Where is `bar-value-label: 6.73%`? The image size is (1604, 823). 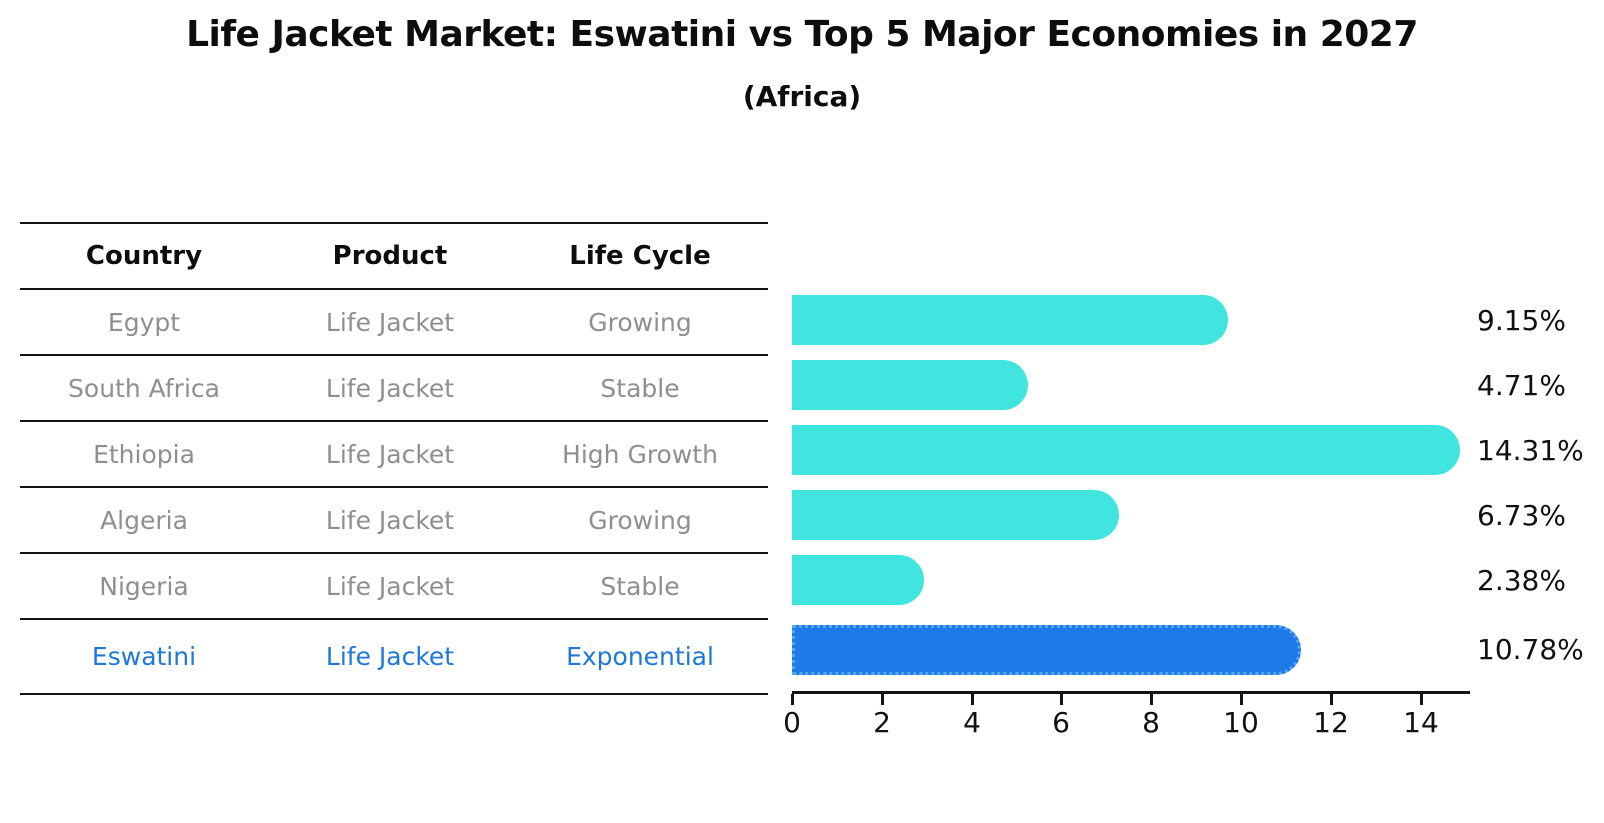
bar-value-label: 6.73% is located at coordinates (1521, 515).